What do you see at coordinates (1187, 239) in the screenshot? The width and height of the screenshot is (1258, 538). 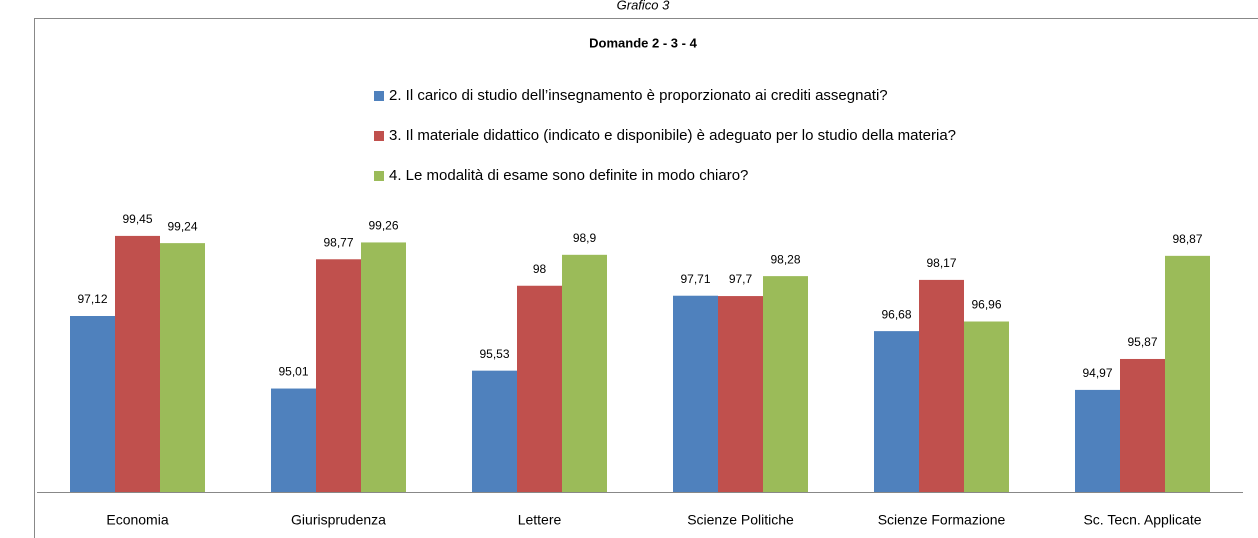 I see `value-label: 98,87` at bounding box center [1187, 239].